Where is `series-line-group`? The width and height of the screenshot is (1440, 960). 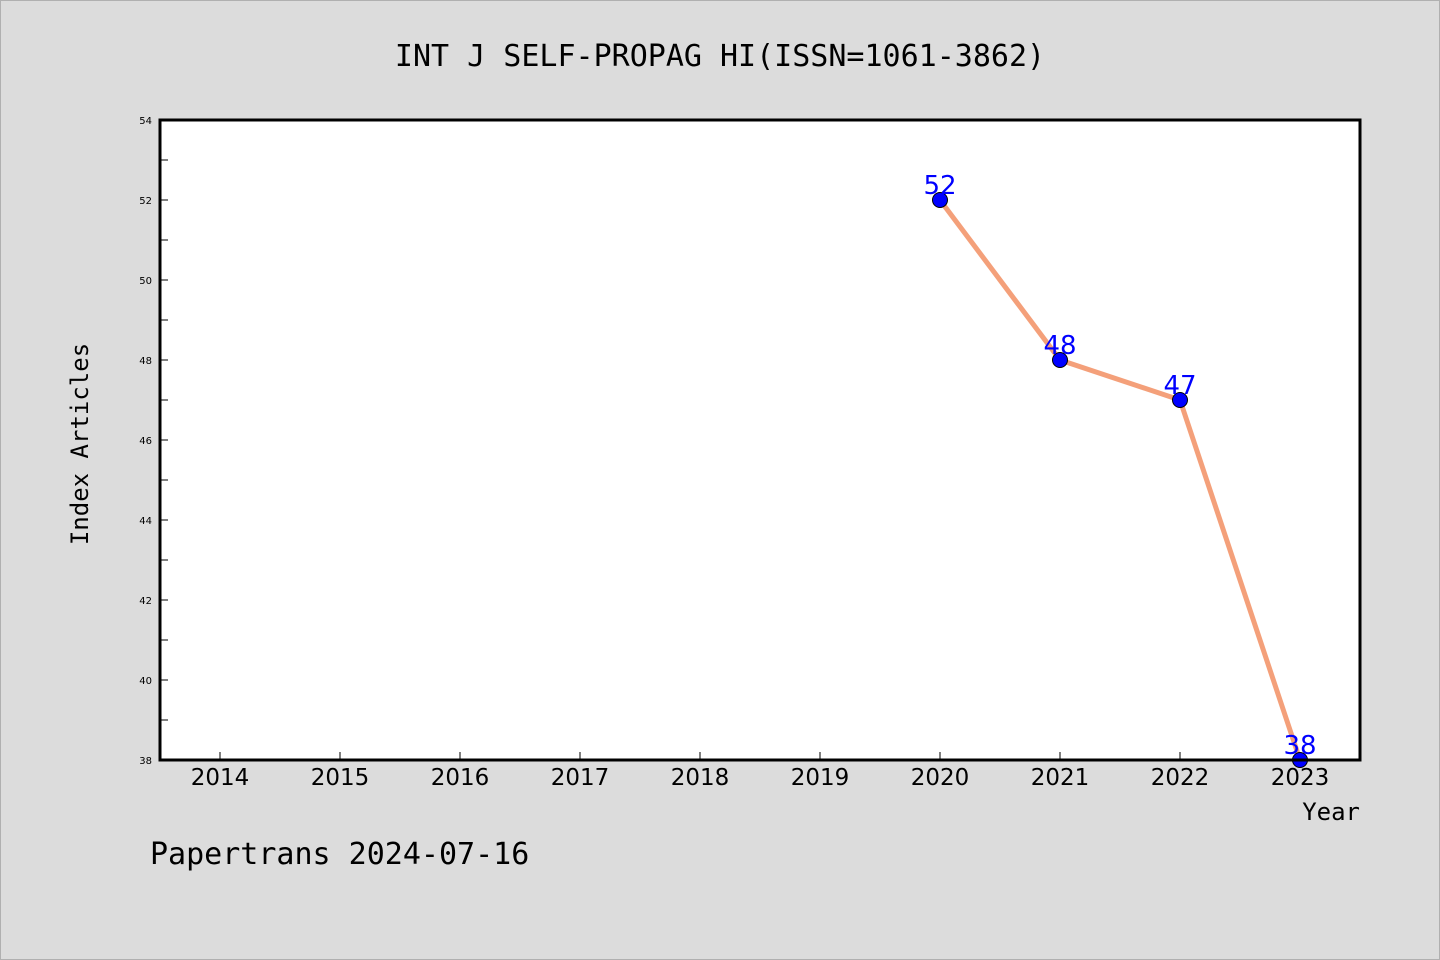
series-line-group is located at coordinates (1120, 480).